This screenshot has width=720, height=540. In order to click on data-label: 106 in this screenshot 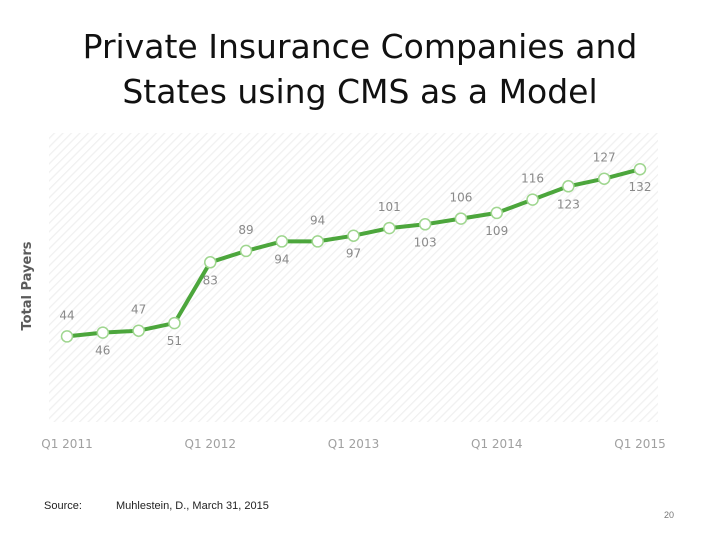, I will do `click(460, 198)`.